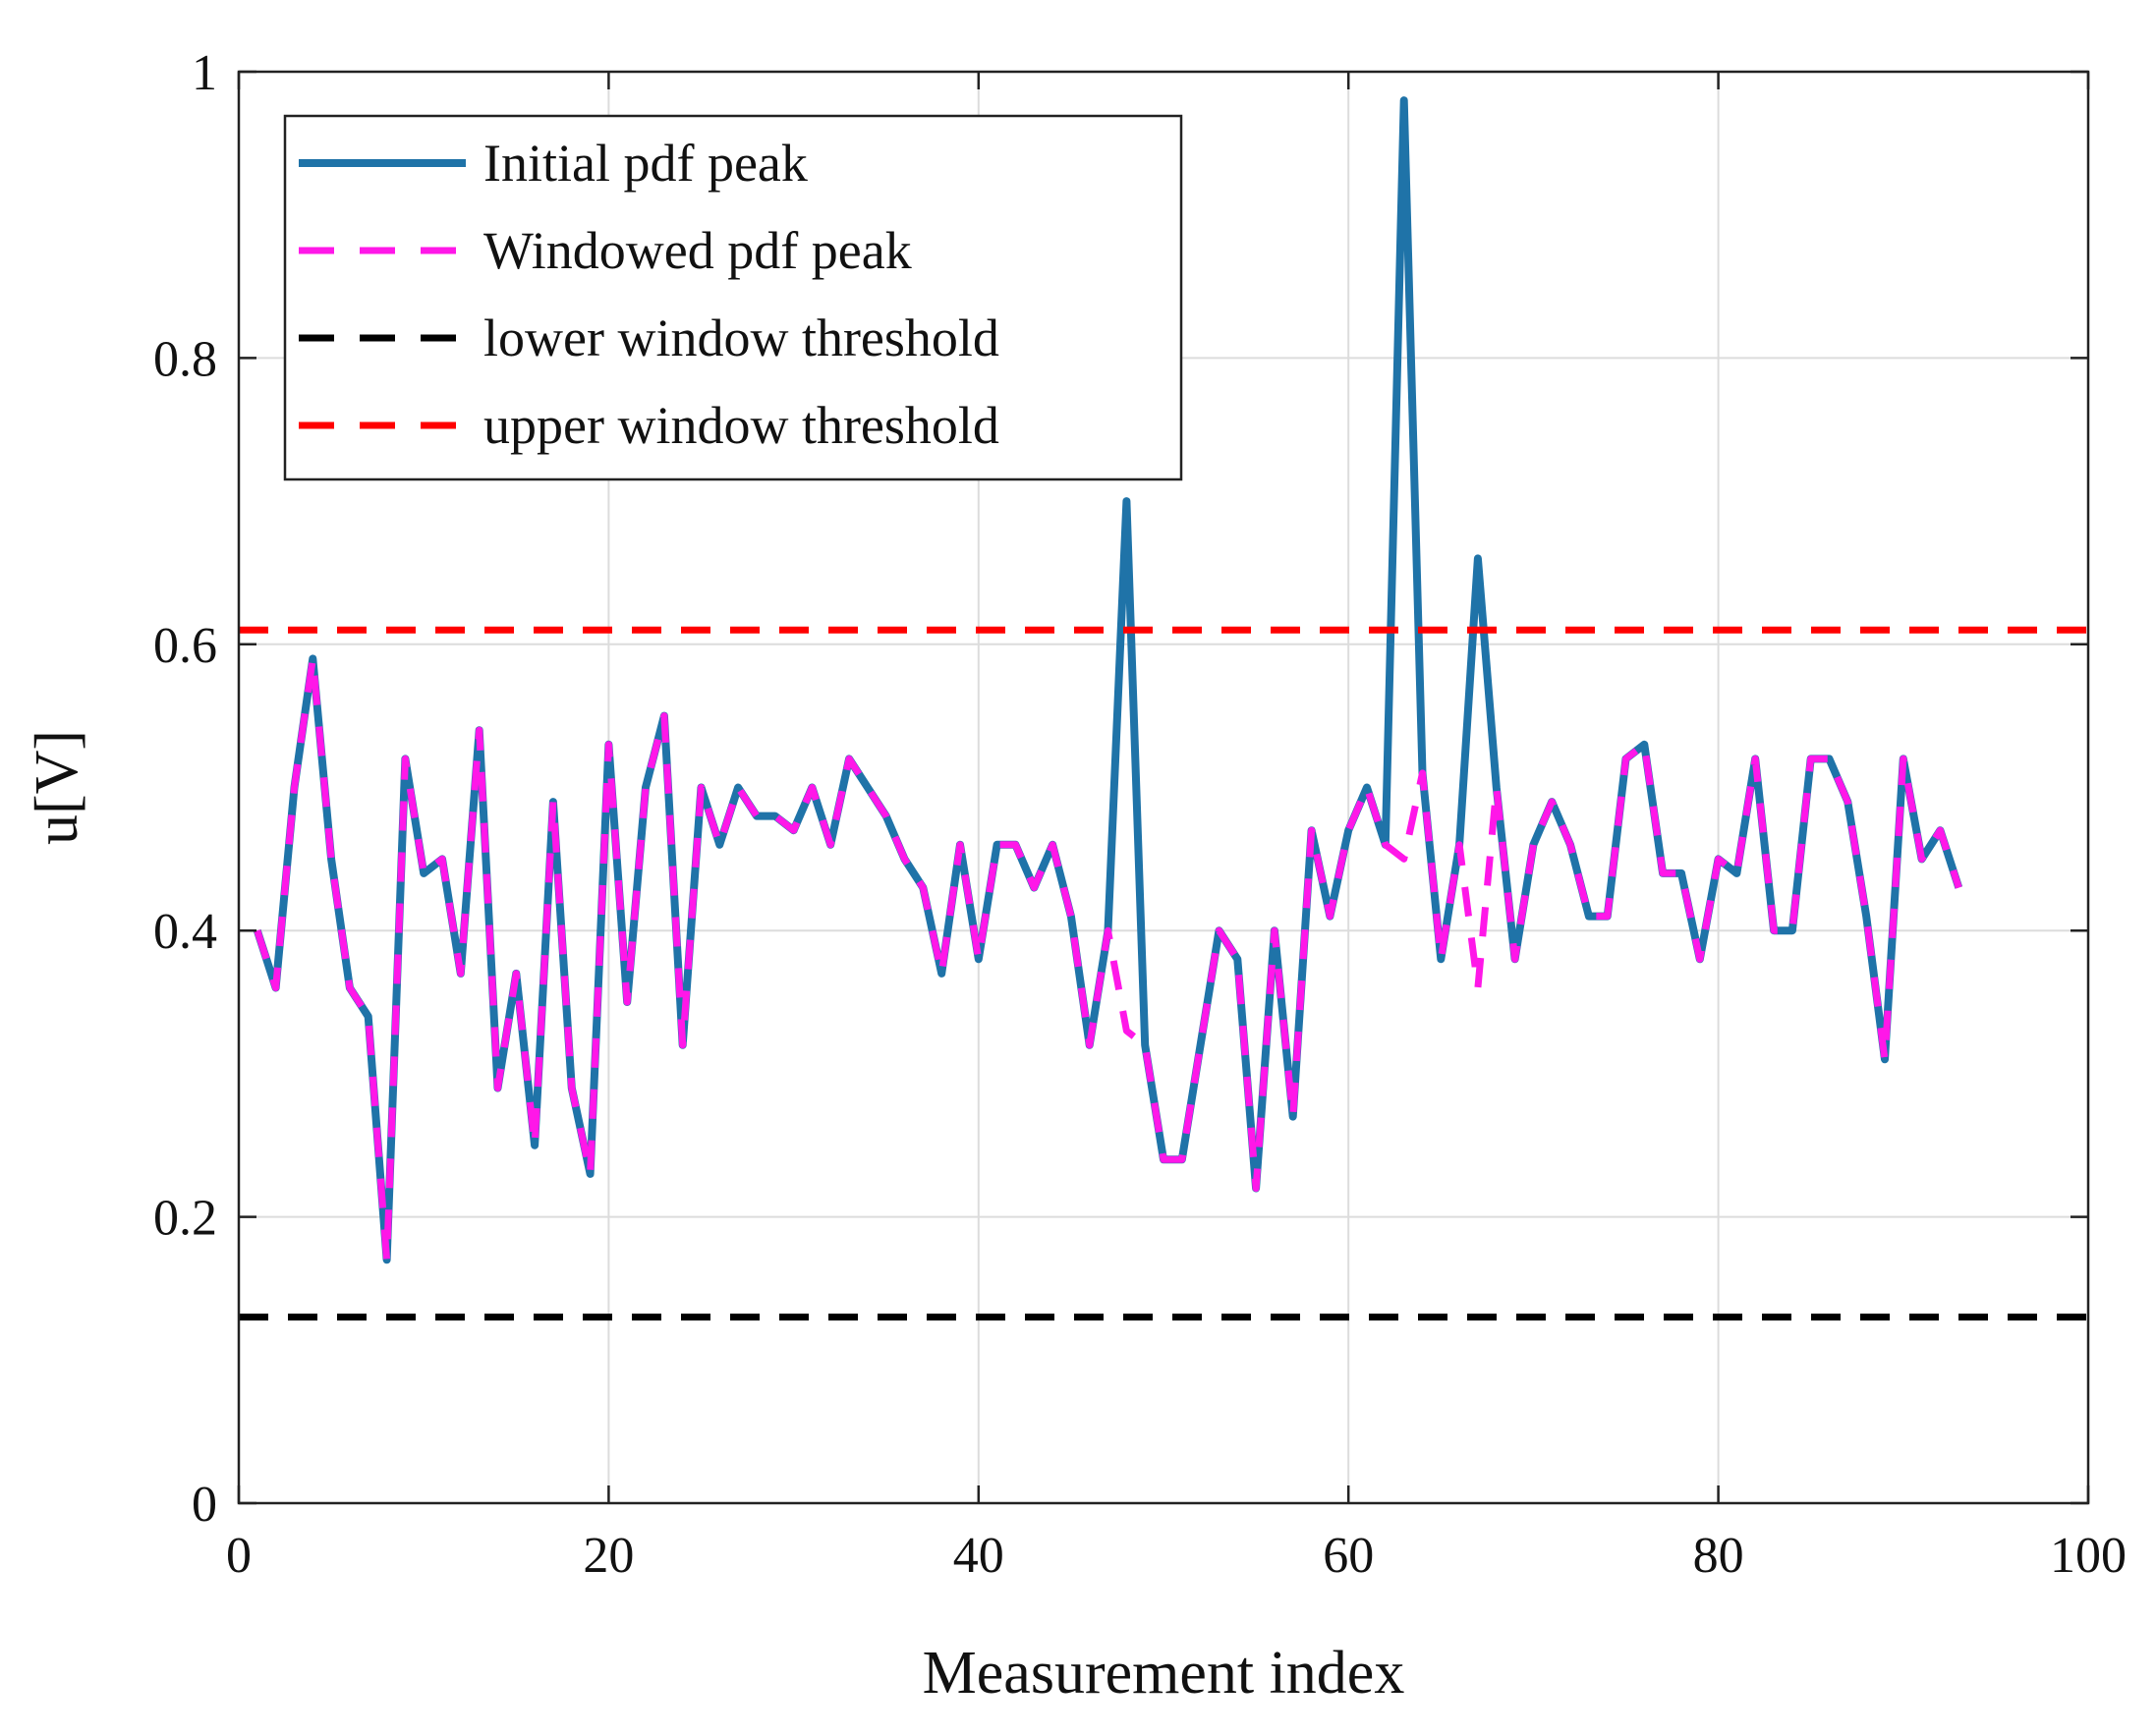 Image resolution: width=2156 pixels, height=1736 pixels. What do you see at coordinates (185, 359) in the screenshot?
I see `y-tick-label: 0.8` at bounding box center [185, 359].